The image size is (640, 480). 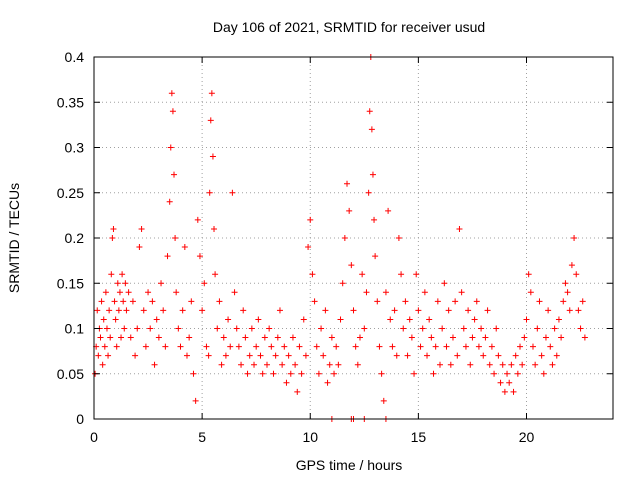 What do you see at coordinates (202, 437) in the screenshot?
I see `x-tick-label: 5` at bounding box center [202, 437].